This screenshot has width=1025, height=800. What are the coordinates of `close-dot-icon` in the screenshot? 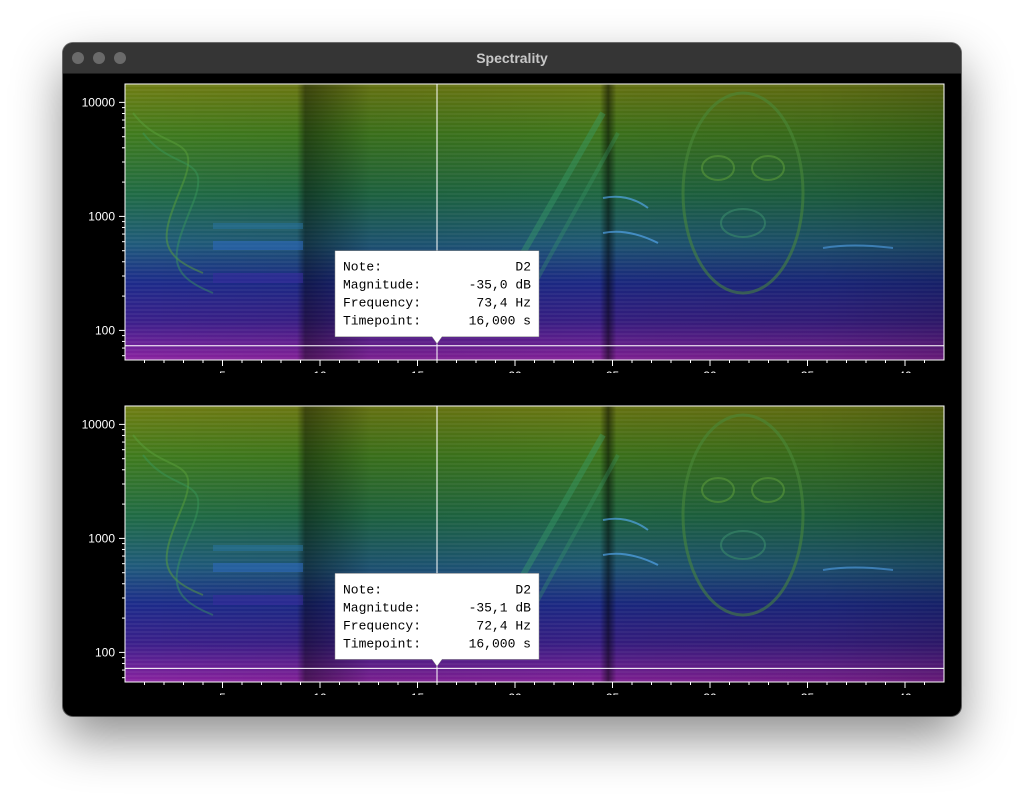 It's located at (78, 58).